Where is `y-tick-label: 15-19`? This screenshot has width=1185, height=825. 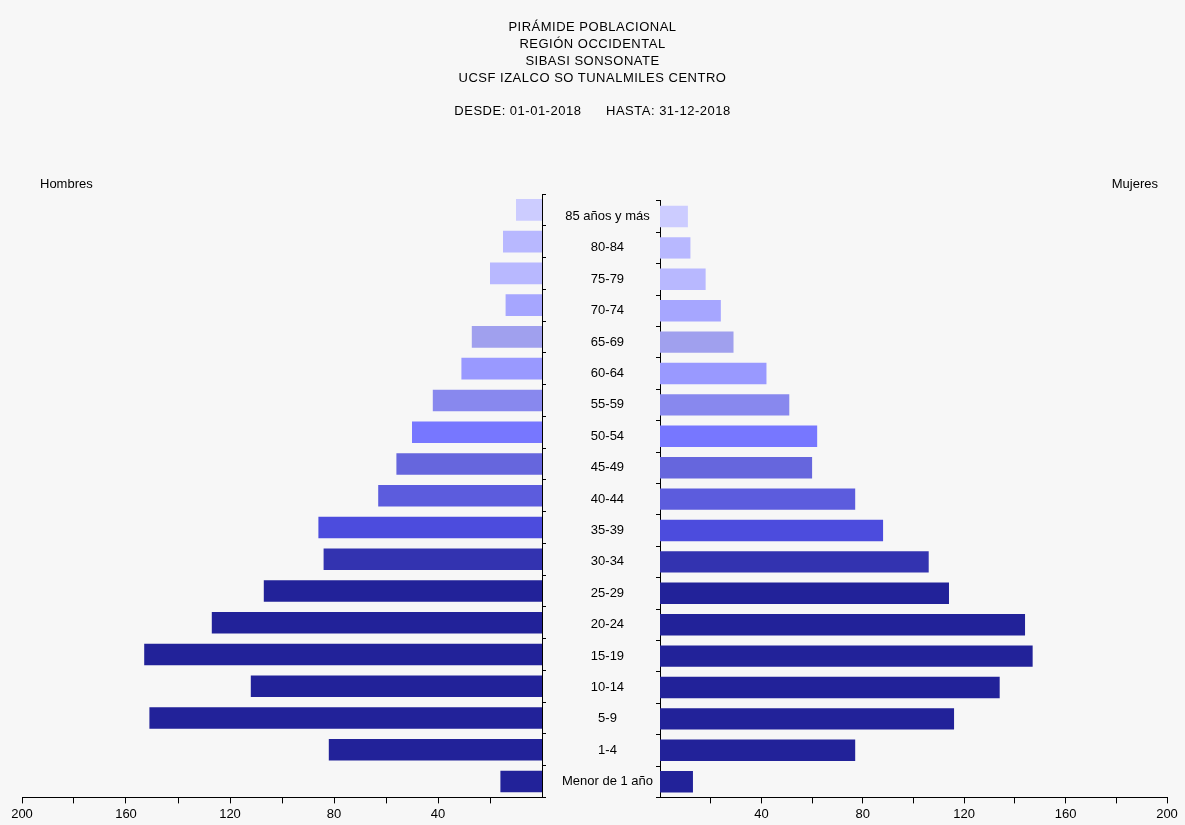
y-tick-label: 15-19 is located at coordinates (607, 655).